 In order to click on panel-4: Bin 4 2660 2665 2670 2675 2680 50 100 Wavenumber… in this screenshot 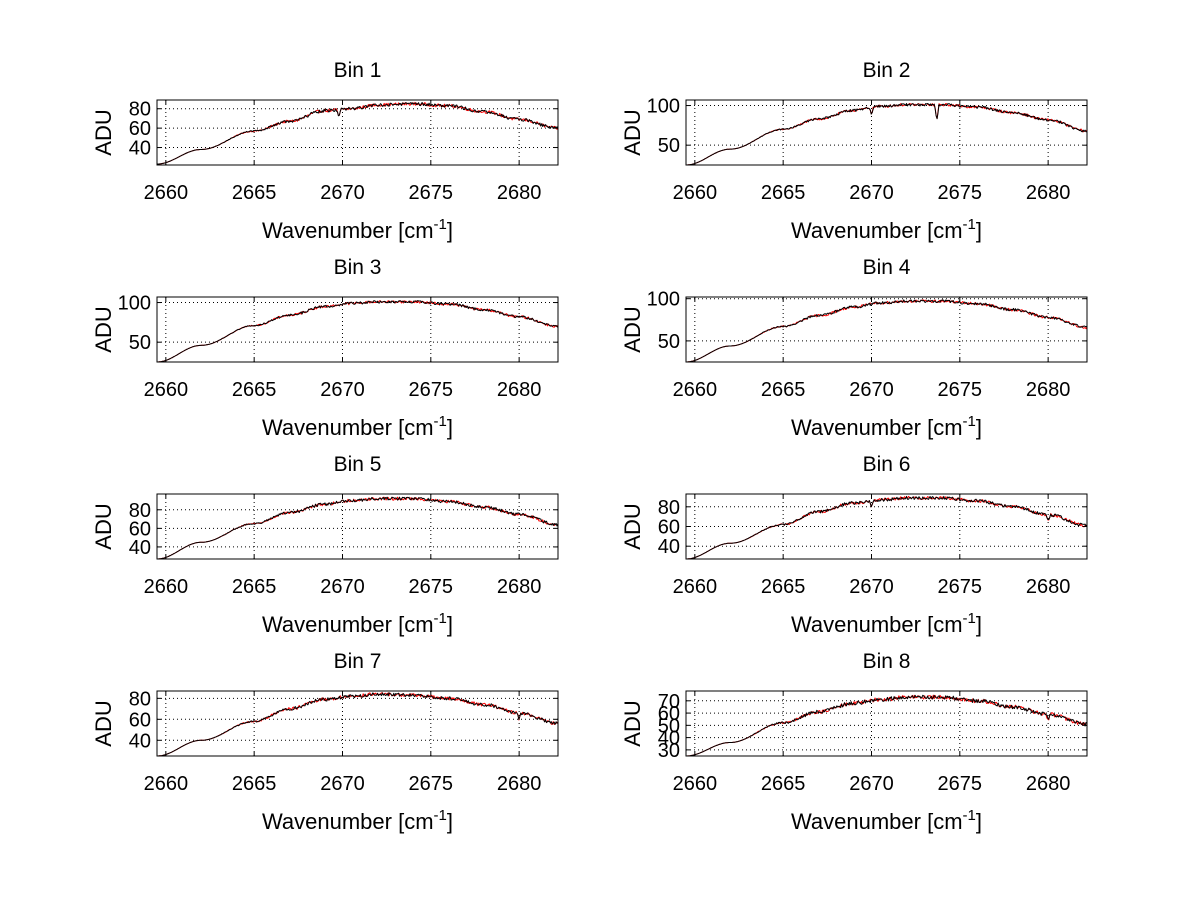, I will do `click(854, 348)`.